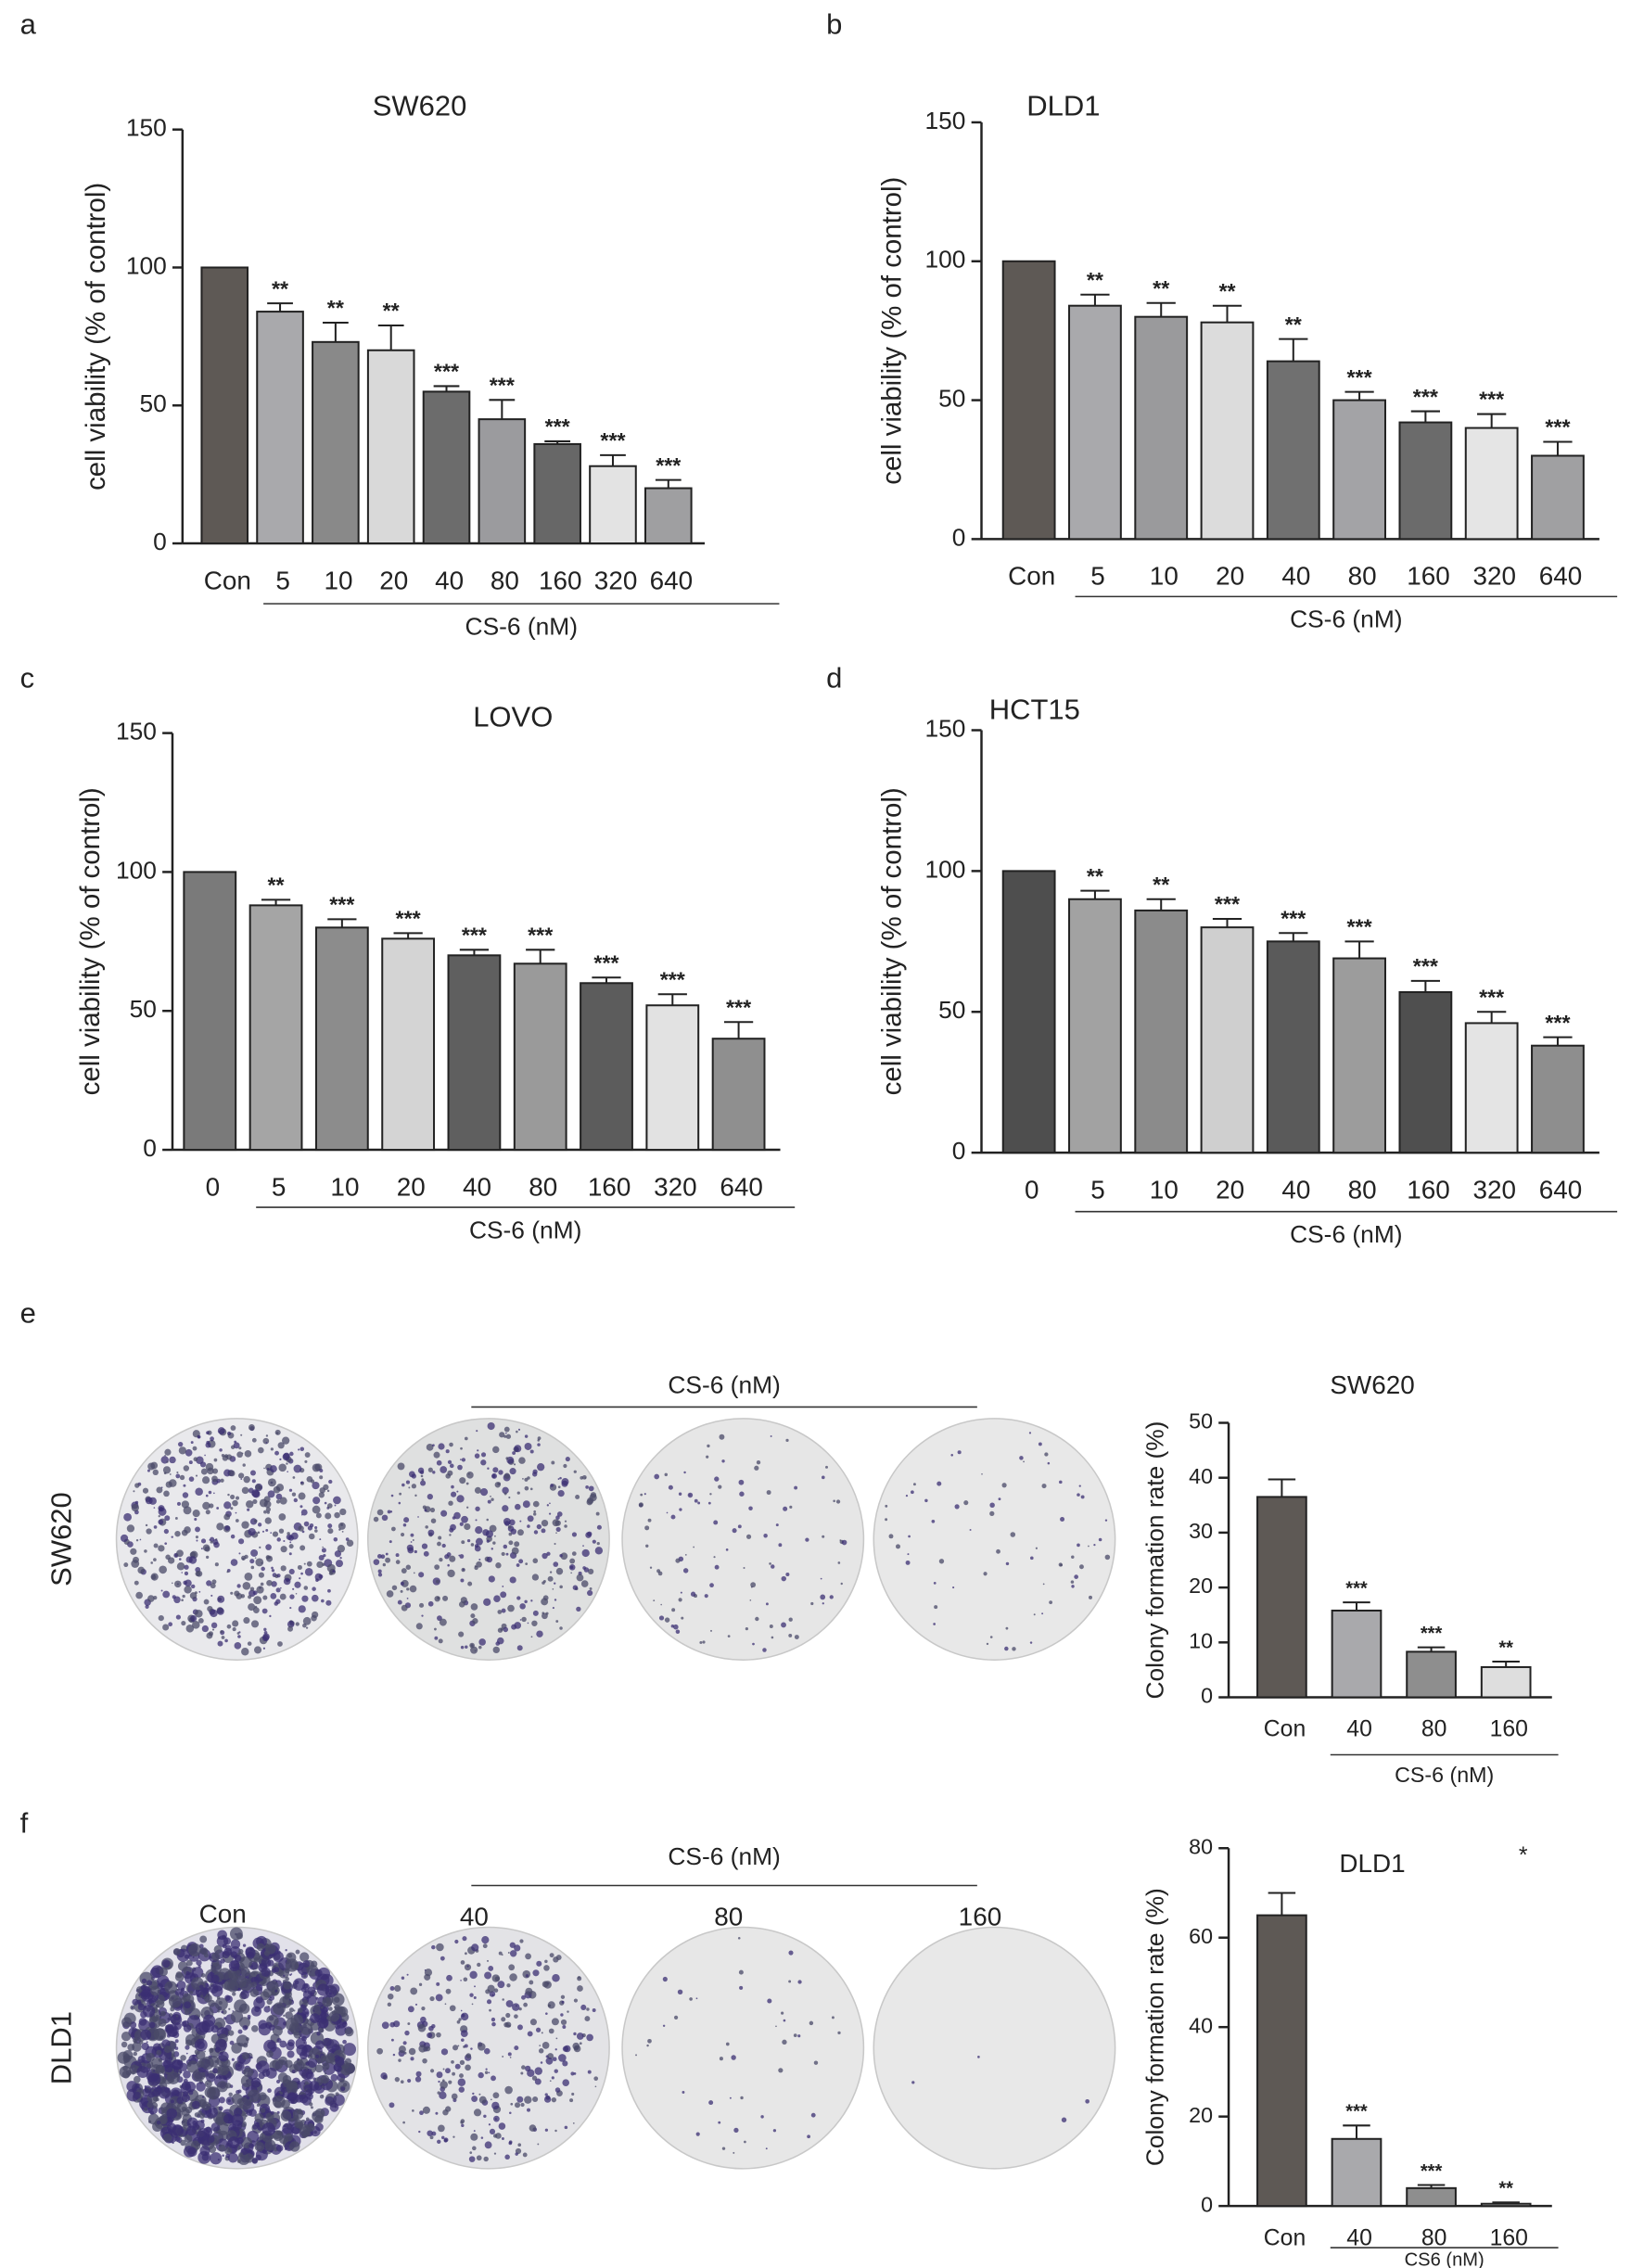  Describe the element at coordinates (227, 580) in the screenshot. I see `x-tick-label: Con` at that location.